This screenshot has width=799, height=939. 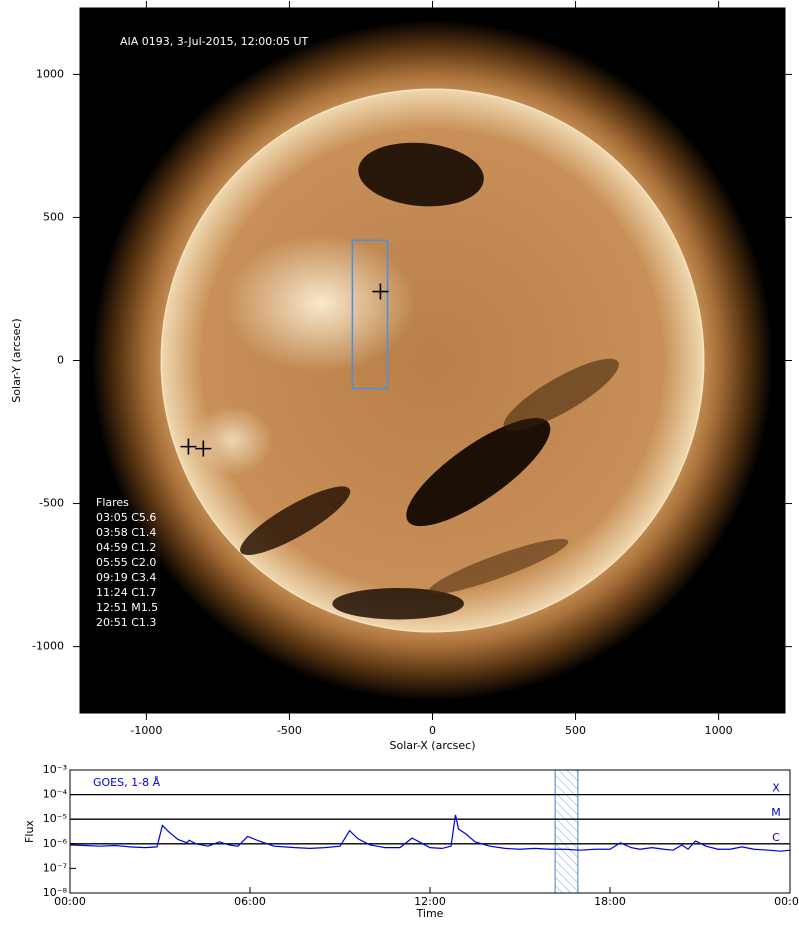 What do you see at coordinates (16, 360) in the screenshot?
I see `y-axis-label: Solar-Y (arcsec)` at bounding box center [16, 360].